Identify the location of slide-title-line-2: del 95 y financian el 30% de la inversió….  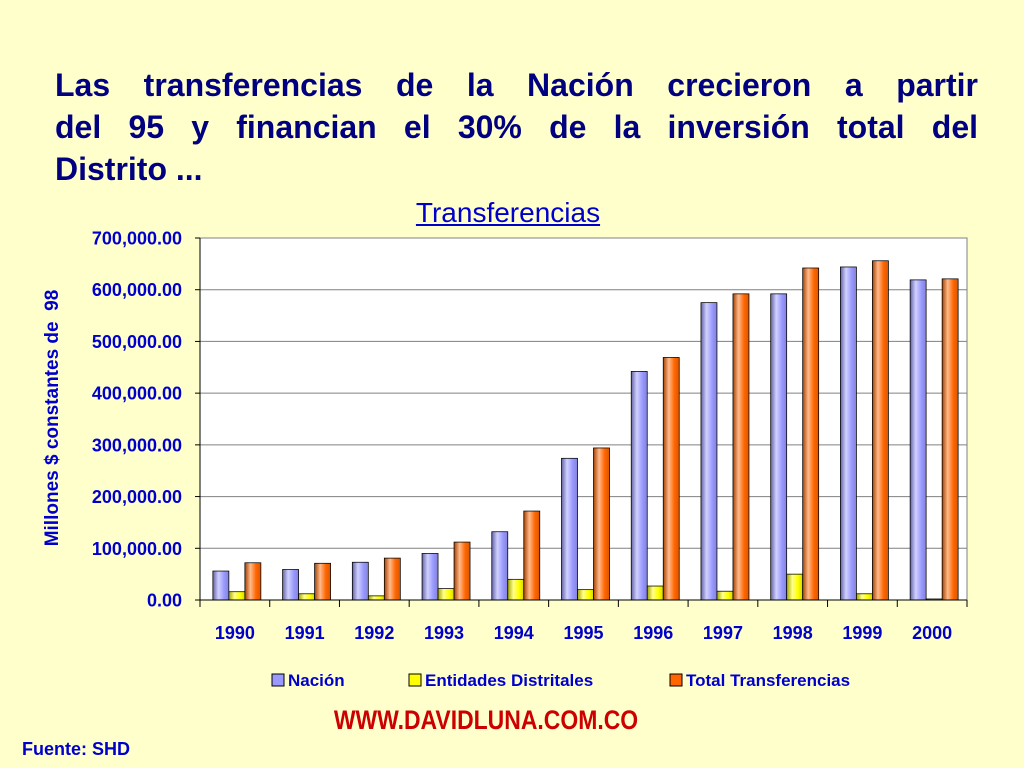
(516, 127).